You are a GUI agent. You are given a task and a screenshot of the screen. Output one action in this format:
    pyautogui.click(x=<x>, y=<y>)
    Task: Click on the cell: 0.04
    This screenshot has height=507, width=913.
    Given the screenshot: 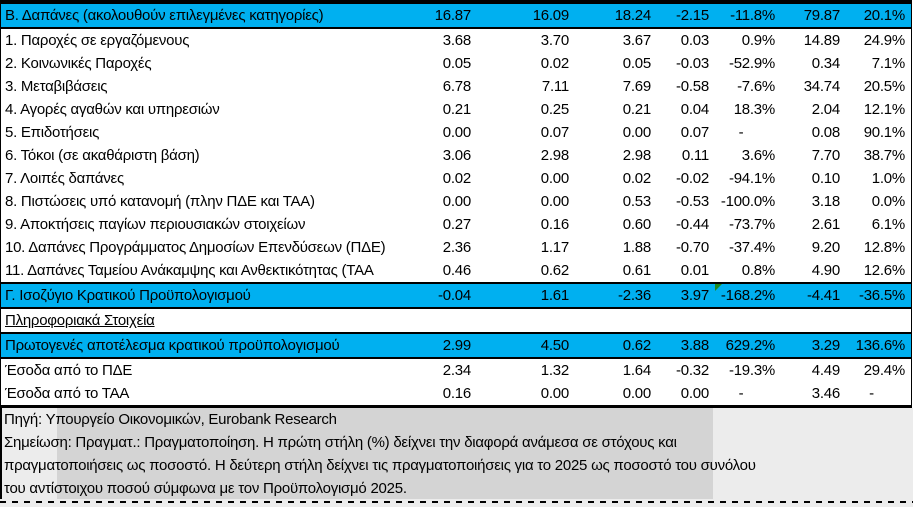 What is the action you would take?
    pyautogui.click(x=694, y=109)
    